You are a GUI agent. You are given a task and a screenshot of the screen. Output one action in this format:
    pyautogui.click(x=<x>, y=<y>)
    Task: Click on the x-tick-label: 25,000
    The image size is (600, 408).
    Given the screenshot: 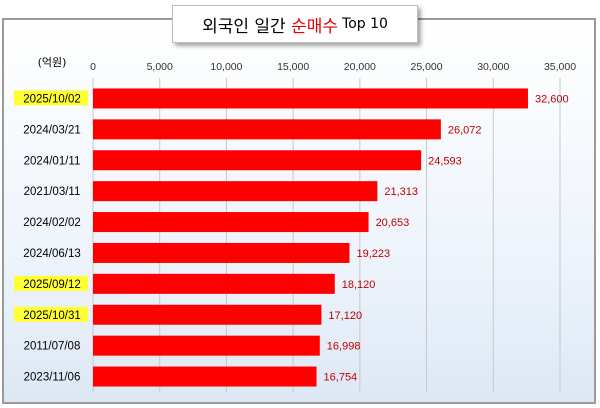 What is the action you would take?
    pyautogui.click(x=427, y=67)
    